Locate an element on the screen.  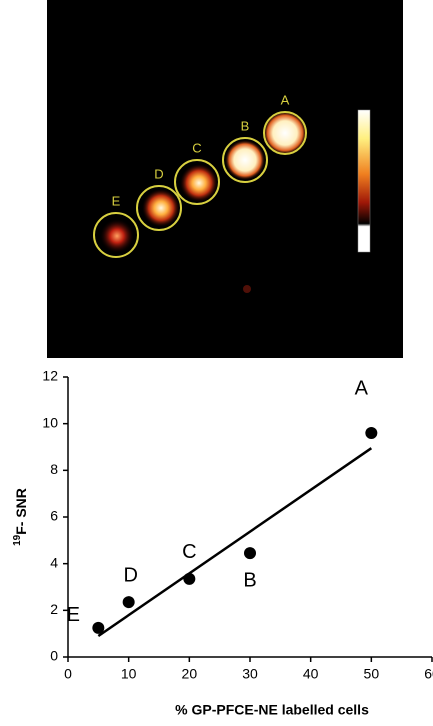
image-labels: A B C D E is located at coordinates (200, 175).